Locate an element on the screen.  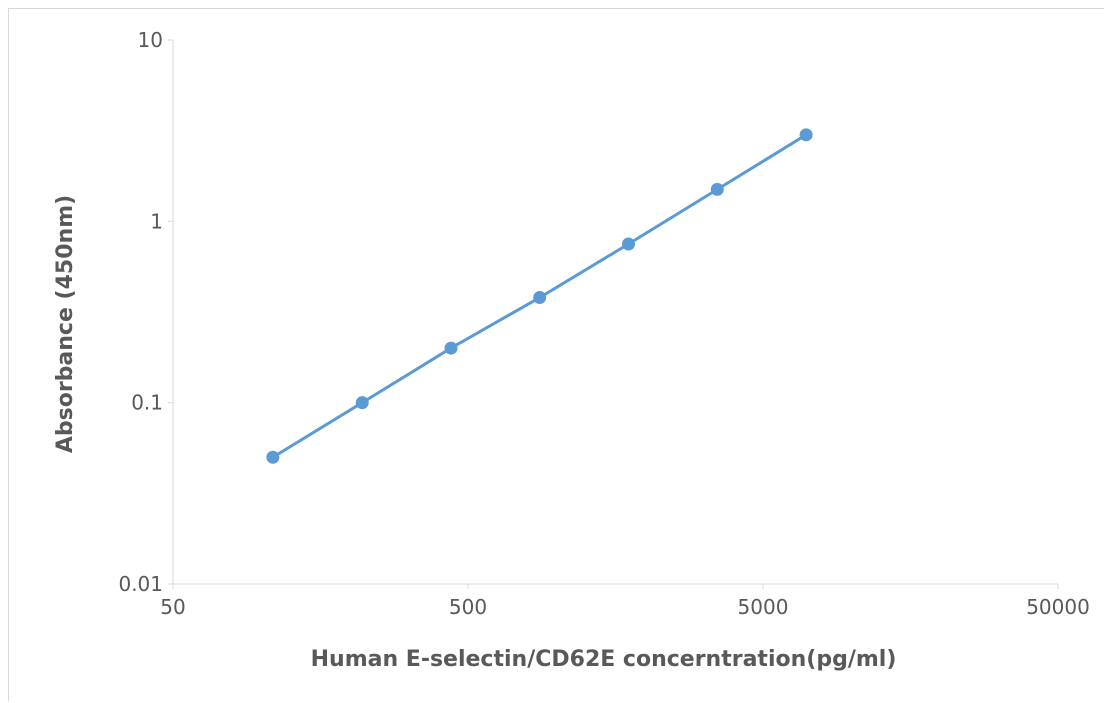
y-tick-label: 10 is located at coordinates (150, 40).